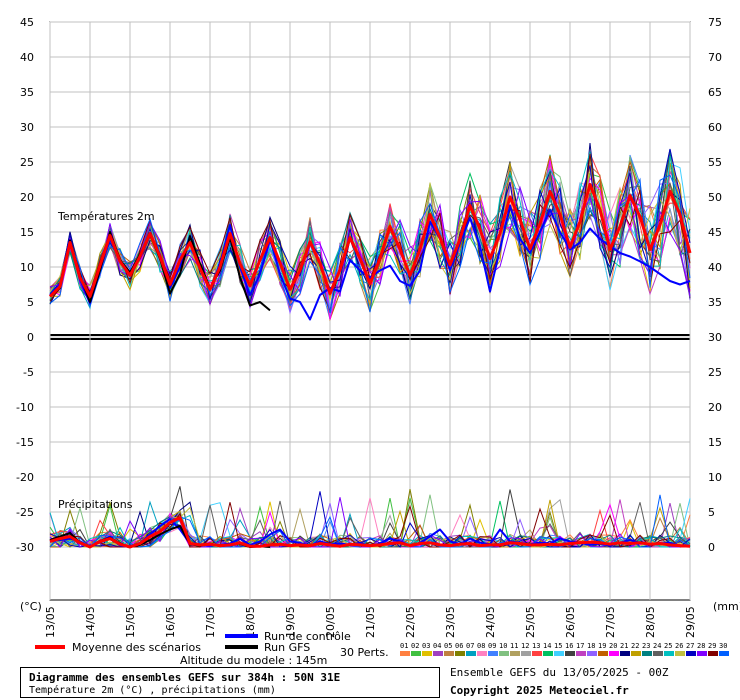 Image resolution: width=740 pixels, height=700 pixels. What do you see at coordinates (25, 407) in the screenshot?
I see `left-tick-label: -10` at bounding box center [25, 407].